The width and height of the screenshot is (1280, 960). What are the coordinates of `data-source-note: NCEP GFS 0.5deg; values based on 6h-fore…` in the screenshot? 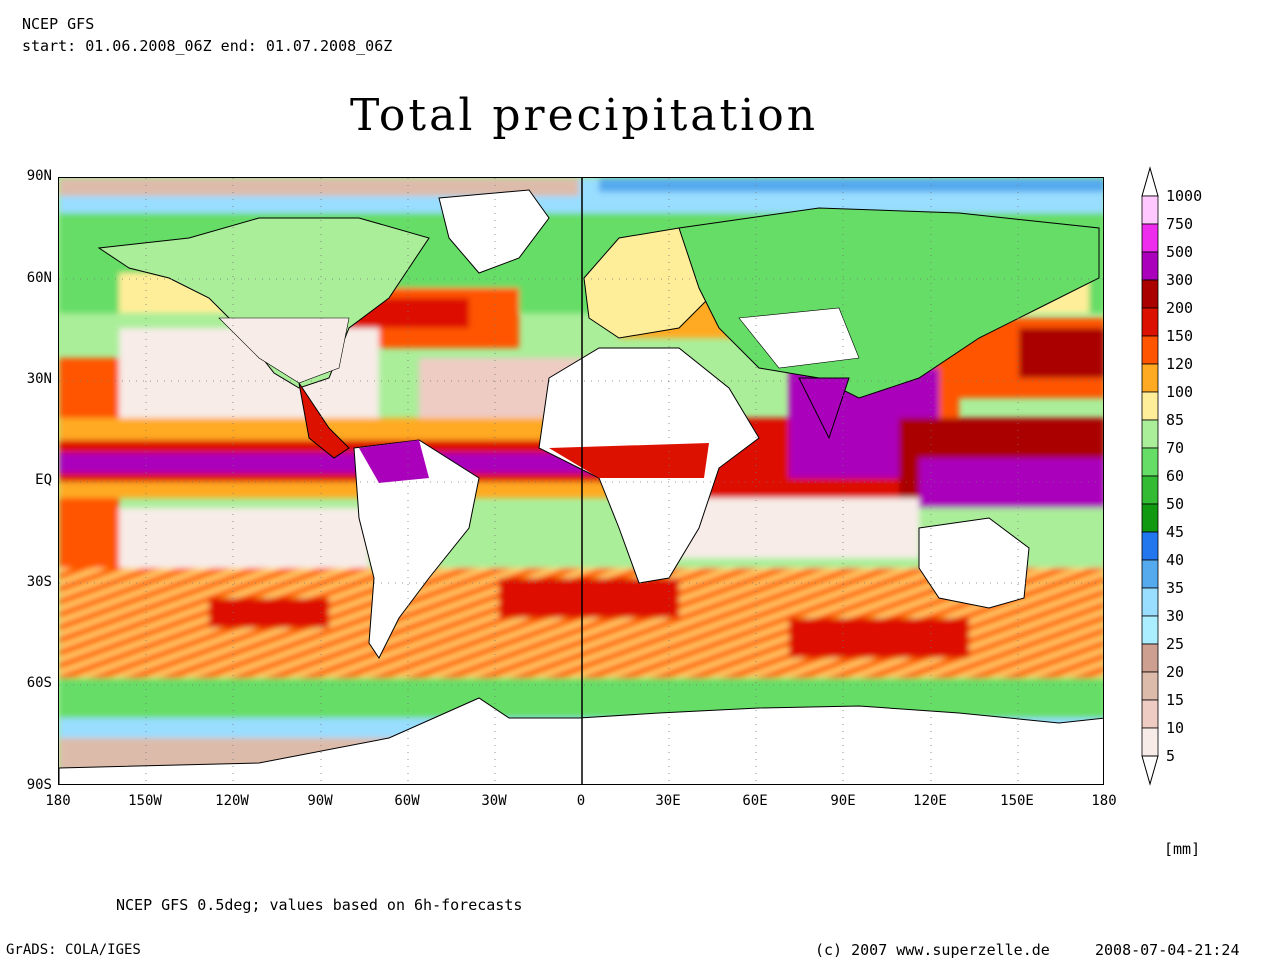 It's located at (319, 905).